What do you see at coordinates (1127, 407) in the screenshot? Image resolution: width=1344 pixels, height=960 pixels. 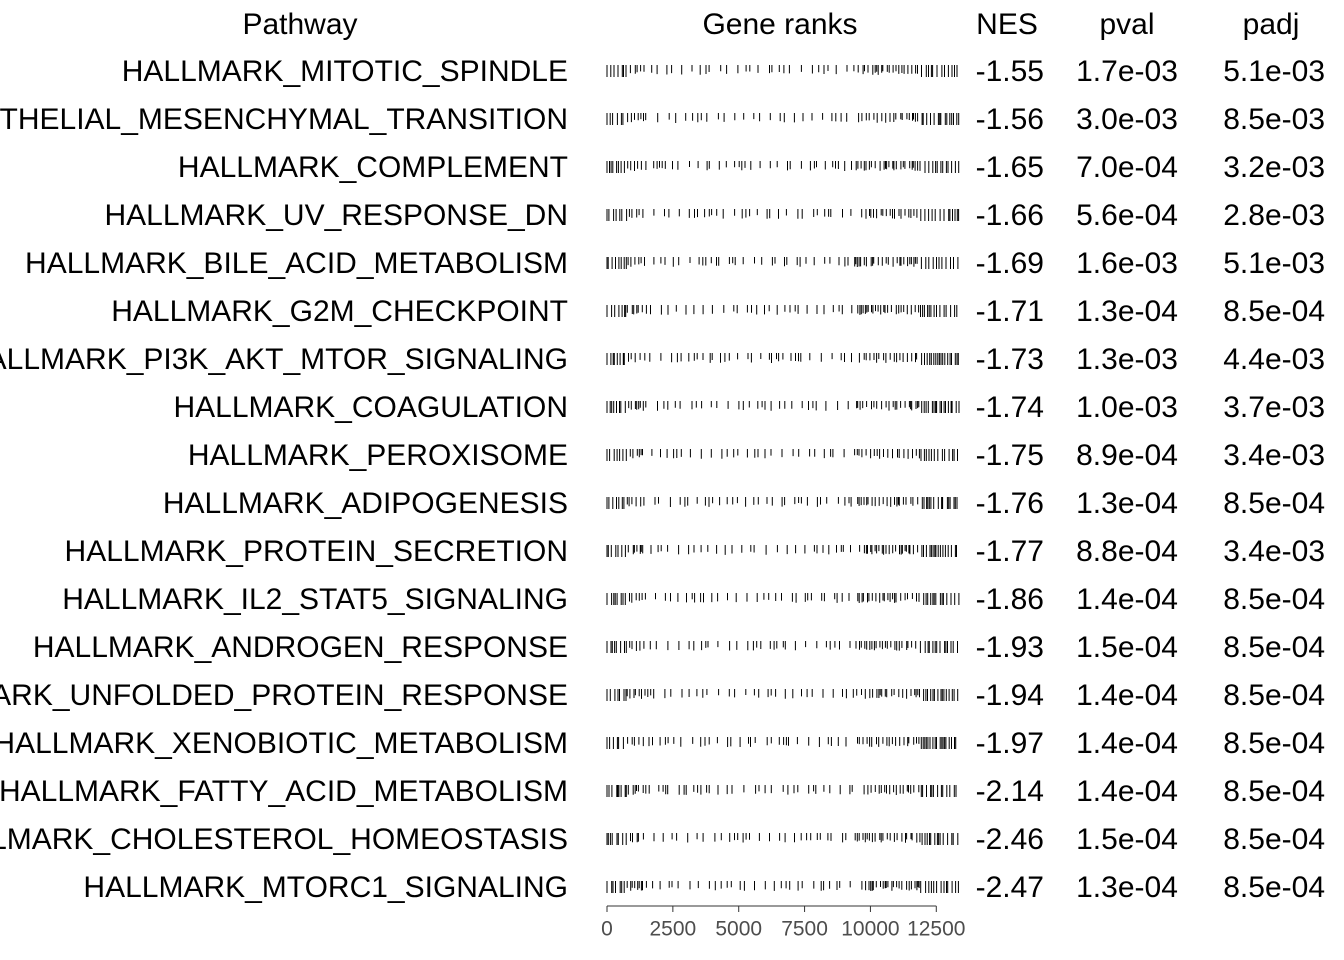 I see `pval-value: 1.0e-03` at bounding box center [1127, 407].